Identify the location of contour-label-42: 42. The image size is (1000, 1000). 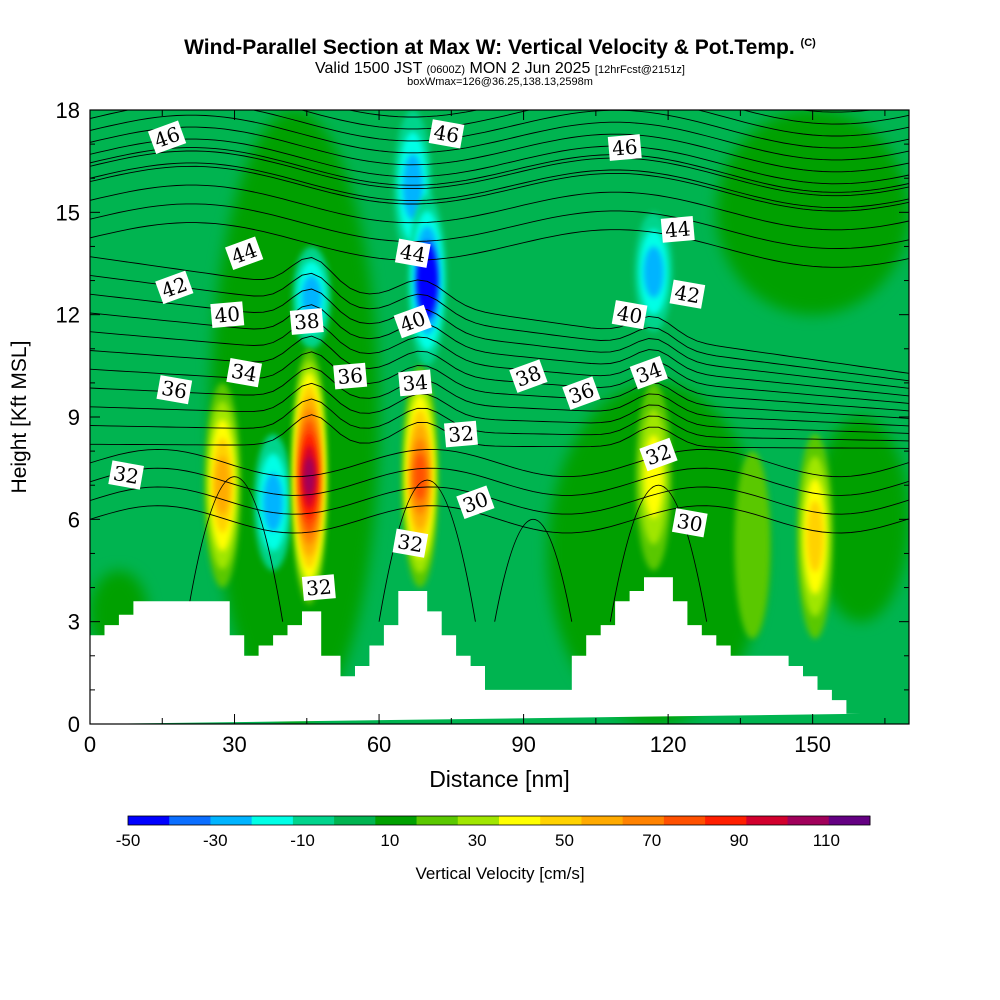
(687, 294).